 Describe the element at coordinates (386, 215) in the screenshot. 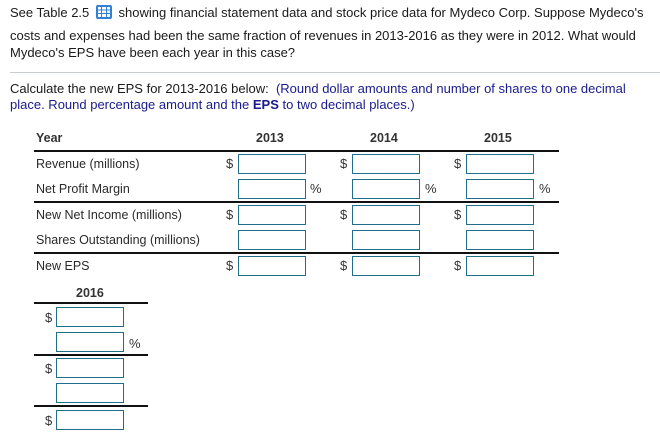

I see `new-net-income-2014-input` at that location.